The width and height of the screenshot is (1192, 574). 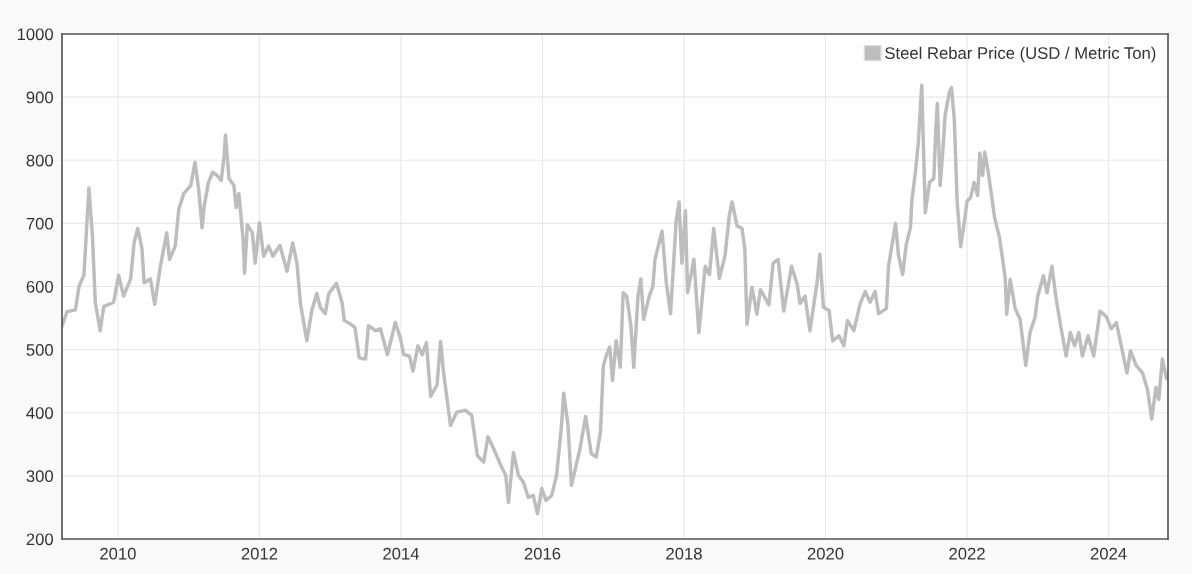 I want to click on y-tick-label: 900, so click(x=40, y=97).